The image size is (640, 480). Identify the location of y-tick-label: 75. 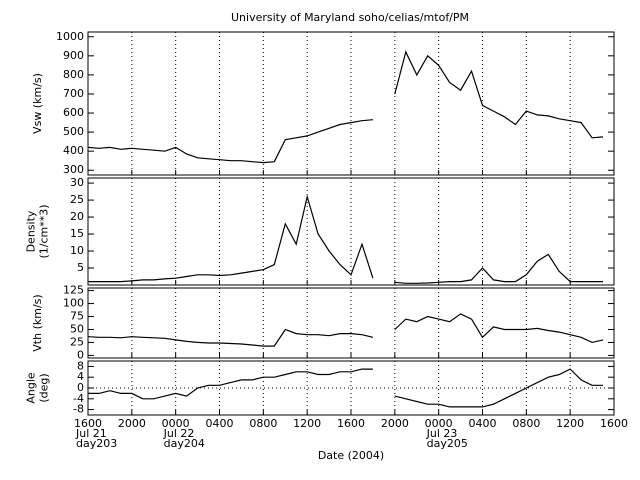
(77, 316).